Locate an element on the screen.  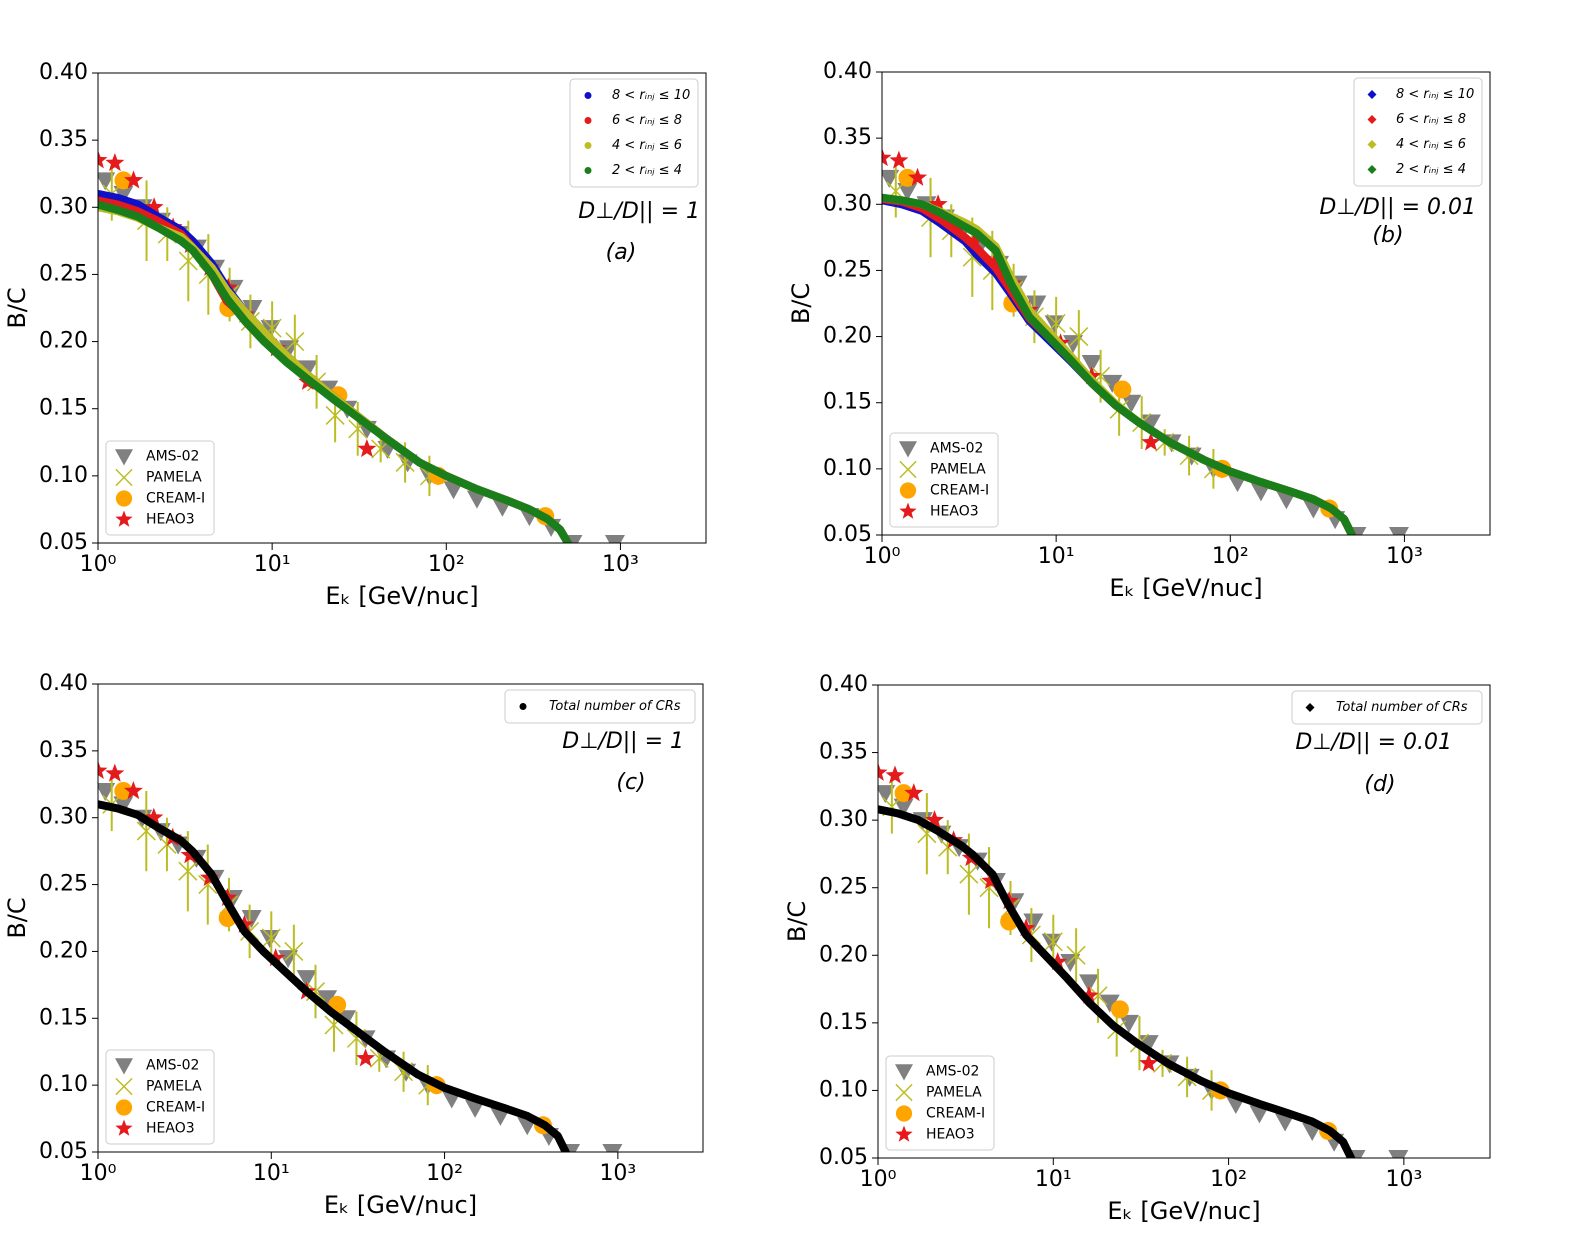
panel-label: (d) is located at coordinates (1379, 784).